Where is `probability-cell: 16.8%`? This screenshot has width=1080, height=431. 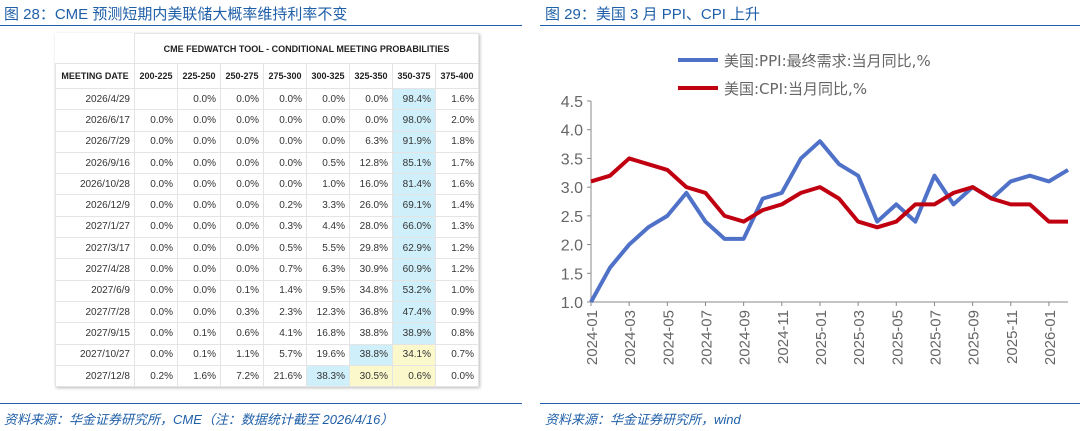 probability-cell: 16.8% is located at coordinates (328, 333).